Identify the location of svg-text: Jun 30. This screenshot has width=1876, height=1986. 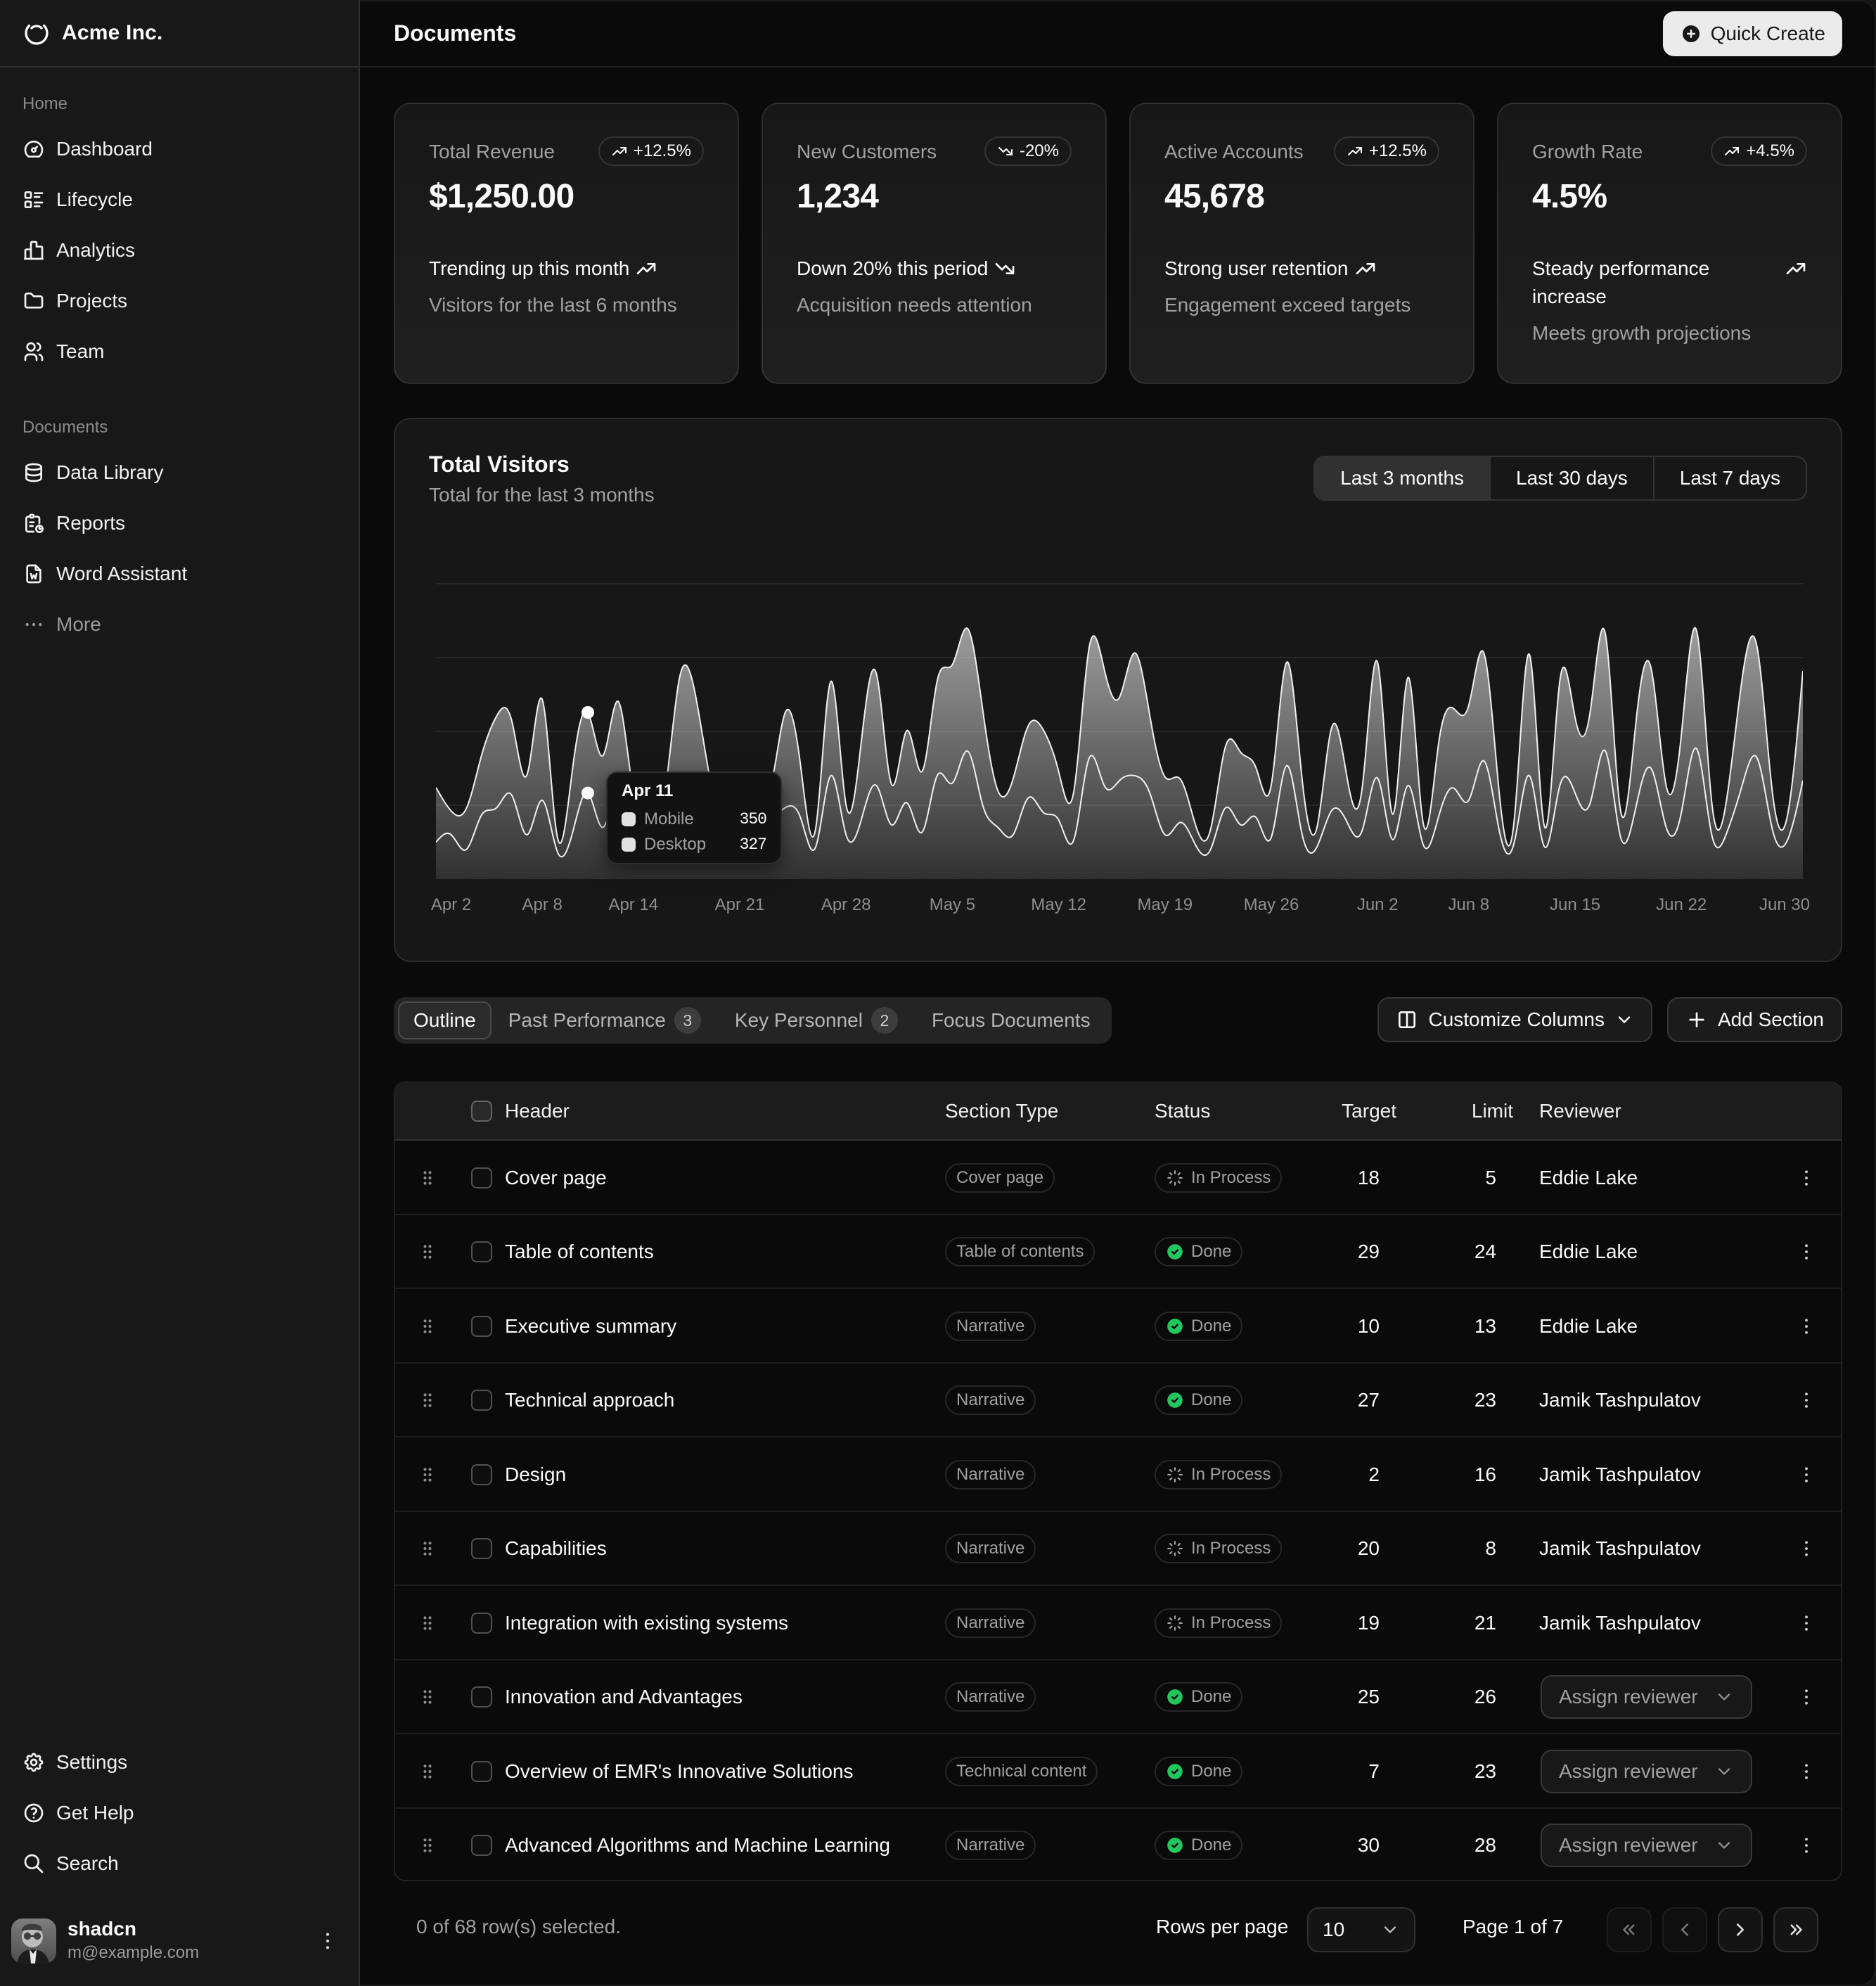
(1784, 904).